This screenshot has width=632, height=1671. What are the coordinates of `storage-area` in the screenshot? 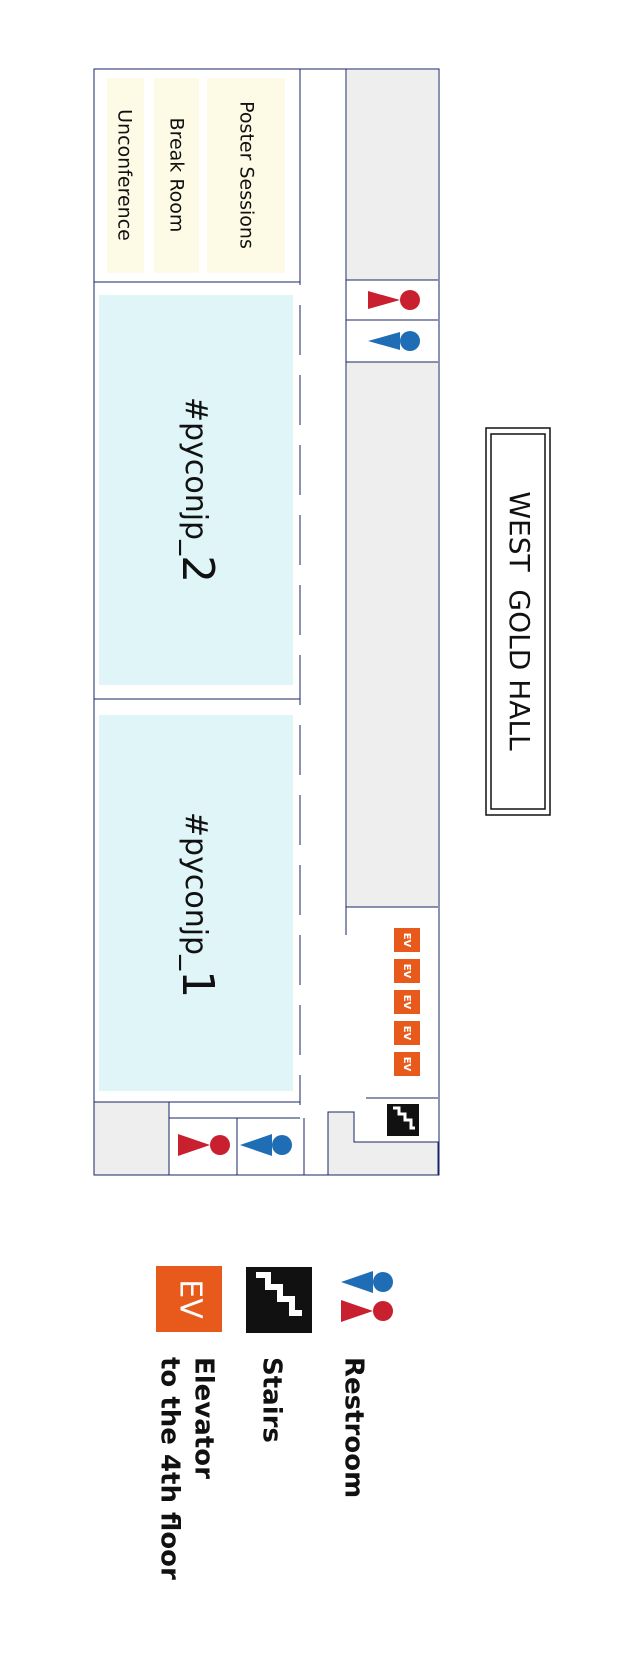 It's located at (131, 1138).